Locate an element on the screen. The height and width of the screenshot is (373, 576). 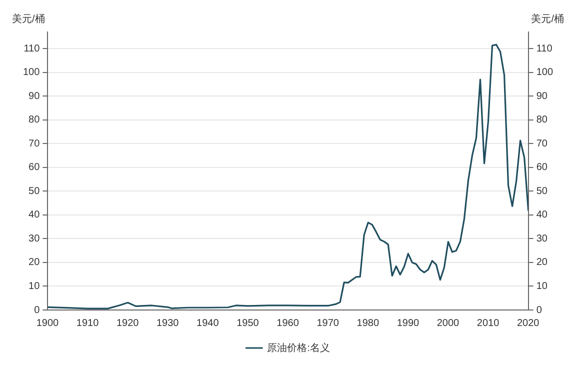
y-tick-label: 0 is located at coordinates (37, 310).